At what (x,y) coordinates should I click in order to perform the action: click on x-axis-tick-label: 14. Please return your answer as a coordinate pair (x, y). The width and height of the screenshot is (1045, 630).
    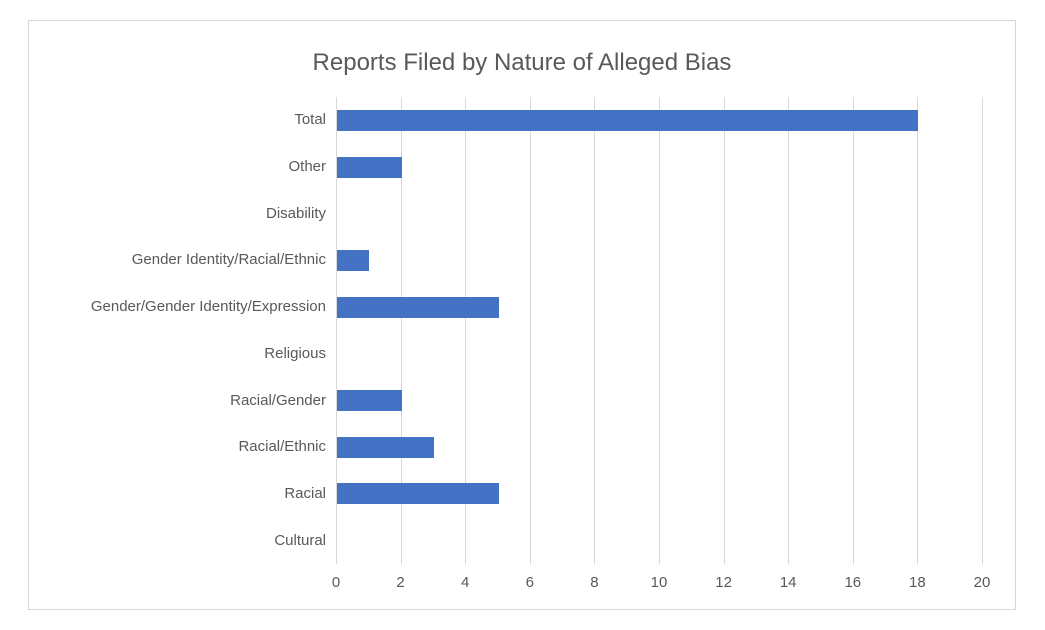
    Looking at the image, I should click on (788, 582).